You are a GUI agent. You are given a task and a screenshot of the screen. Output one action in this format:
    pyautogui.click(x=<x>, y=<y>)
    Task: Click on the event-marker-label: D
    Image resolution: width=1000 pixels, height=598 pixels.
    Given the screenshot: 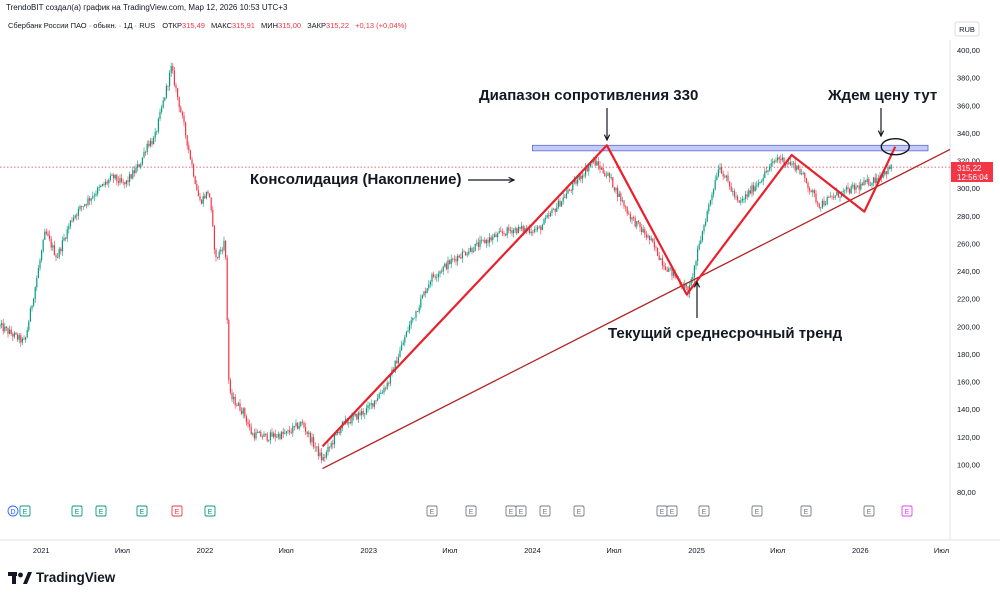 What is the action you would take?
    pyautogui.click(x=12, y=512)
    